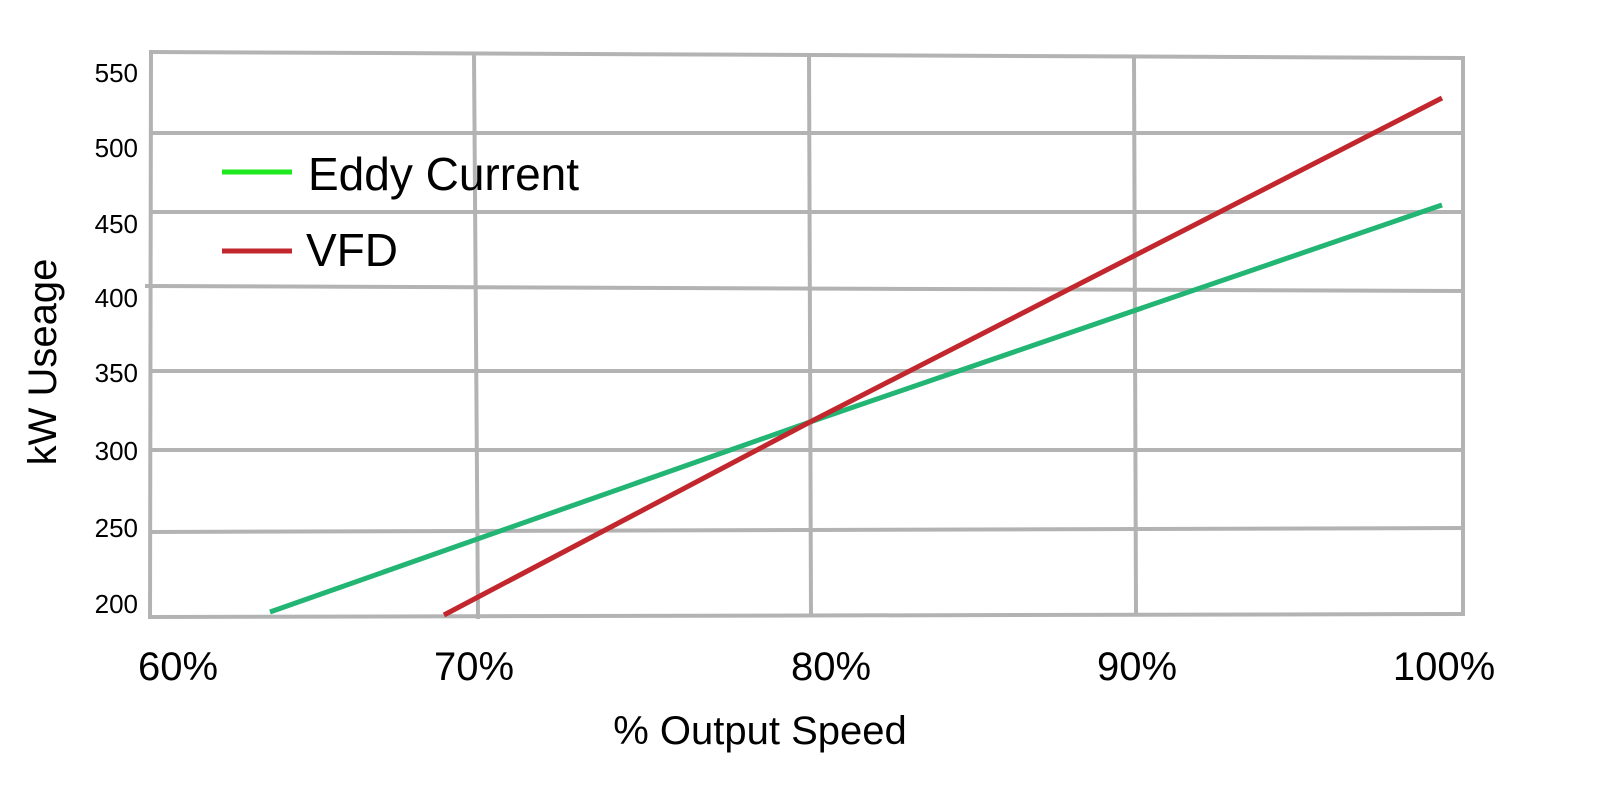  I want to click on x-tick-label: 80%, so click(831, 667).